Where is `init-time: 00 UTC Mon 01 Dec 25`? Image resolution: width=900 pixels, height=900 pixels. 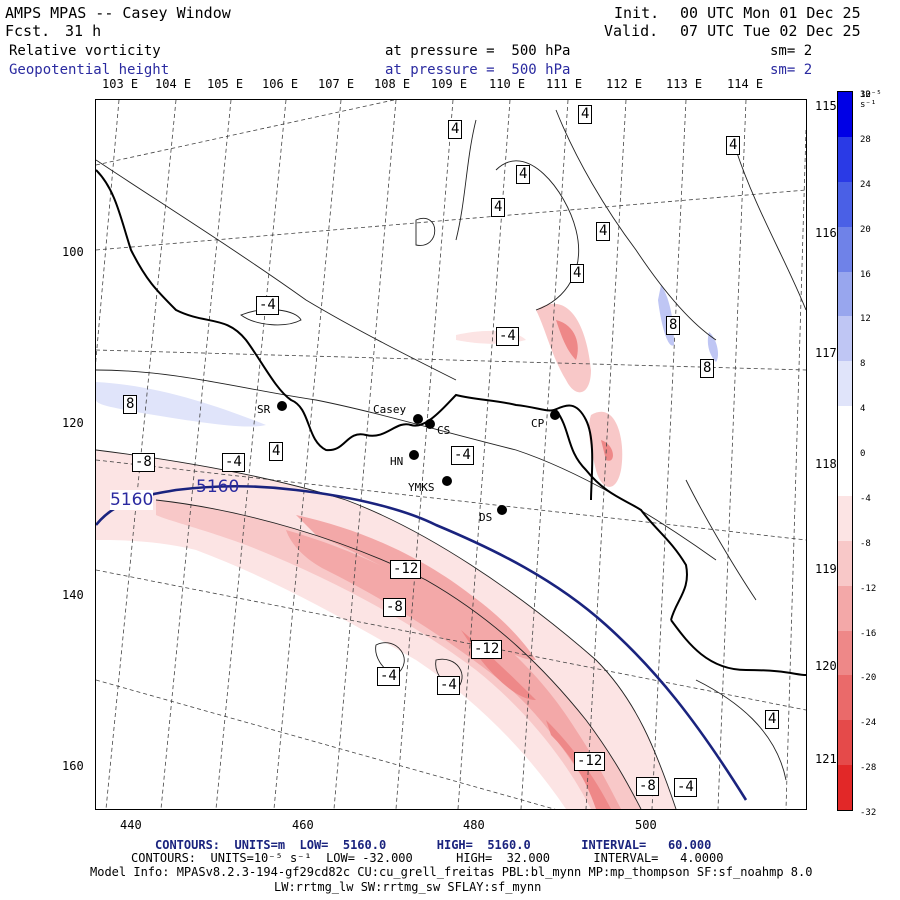
init-time: 00 UTC Mon 01 Dec 25 is located at coordinates (770, 13).